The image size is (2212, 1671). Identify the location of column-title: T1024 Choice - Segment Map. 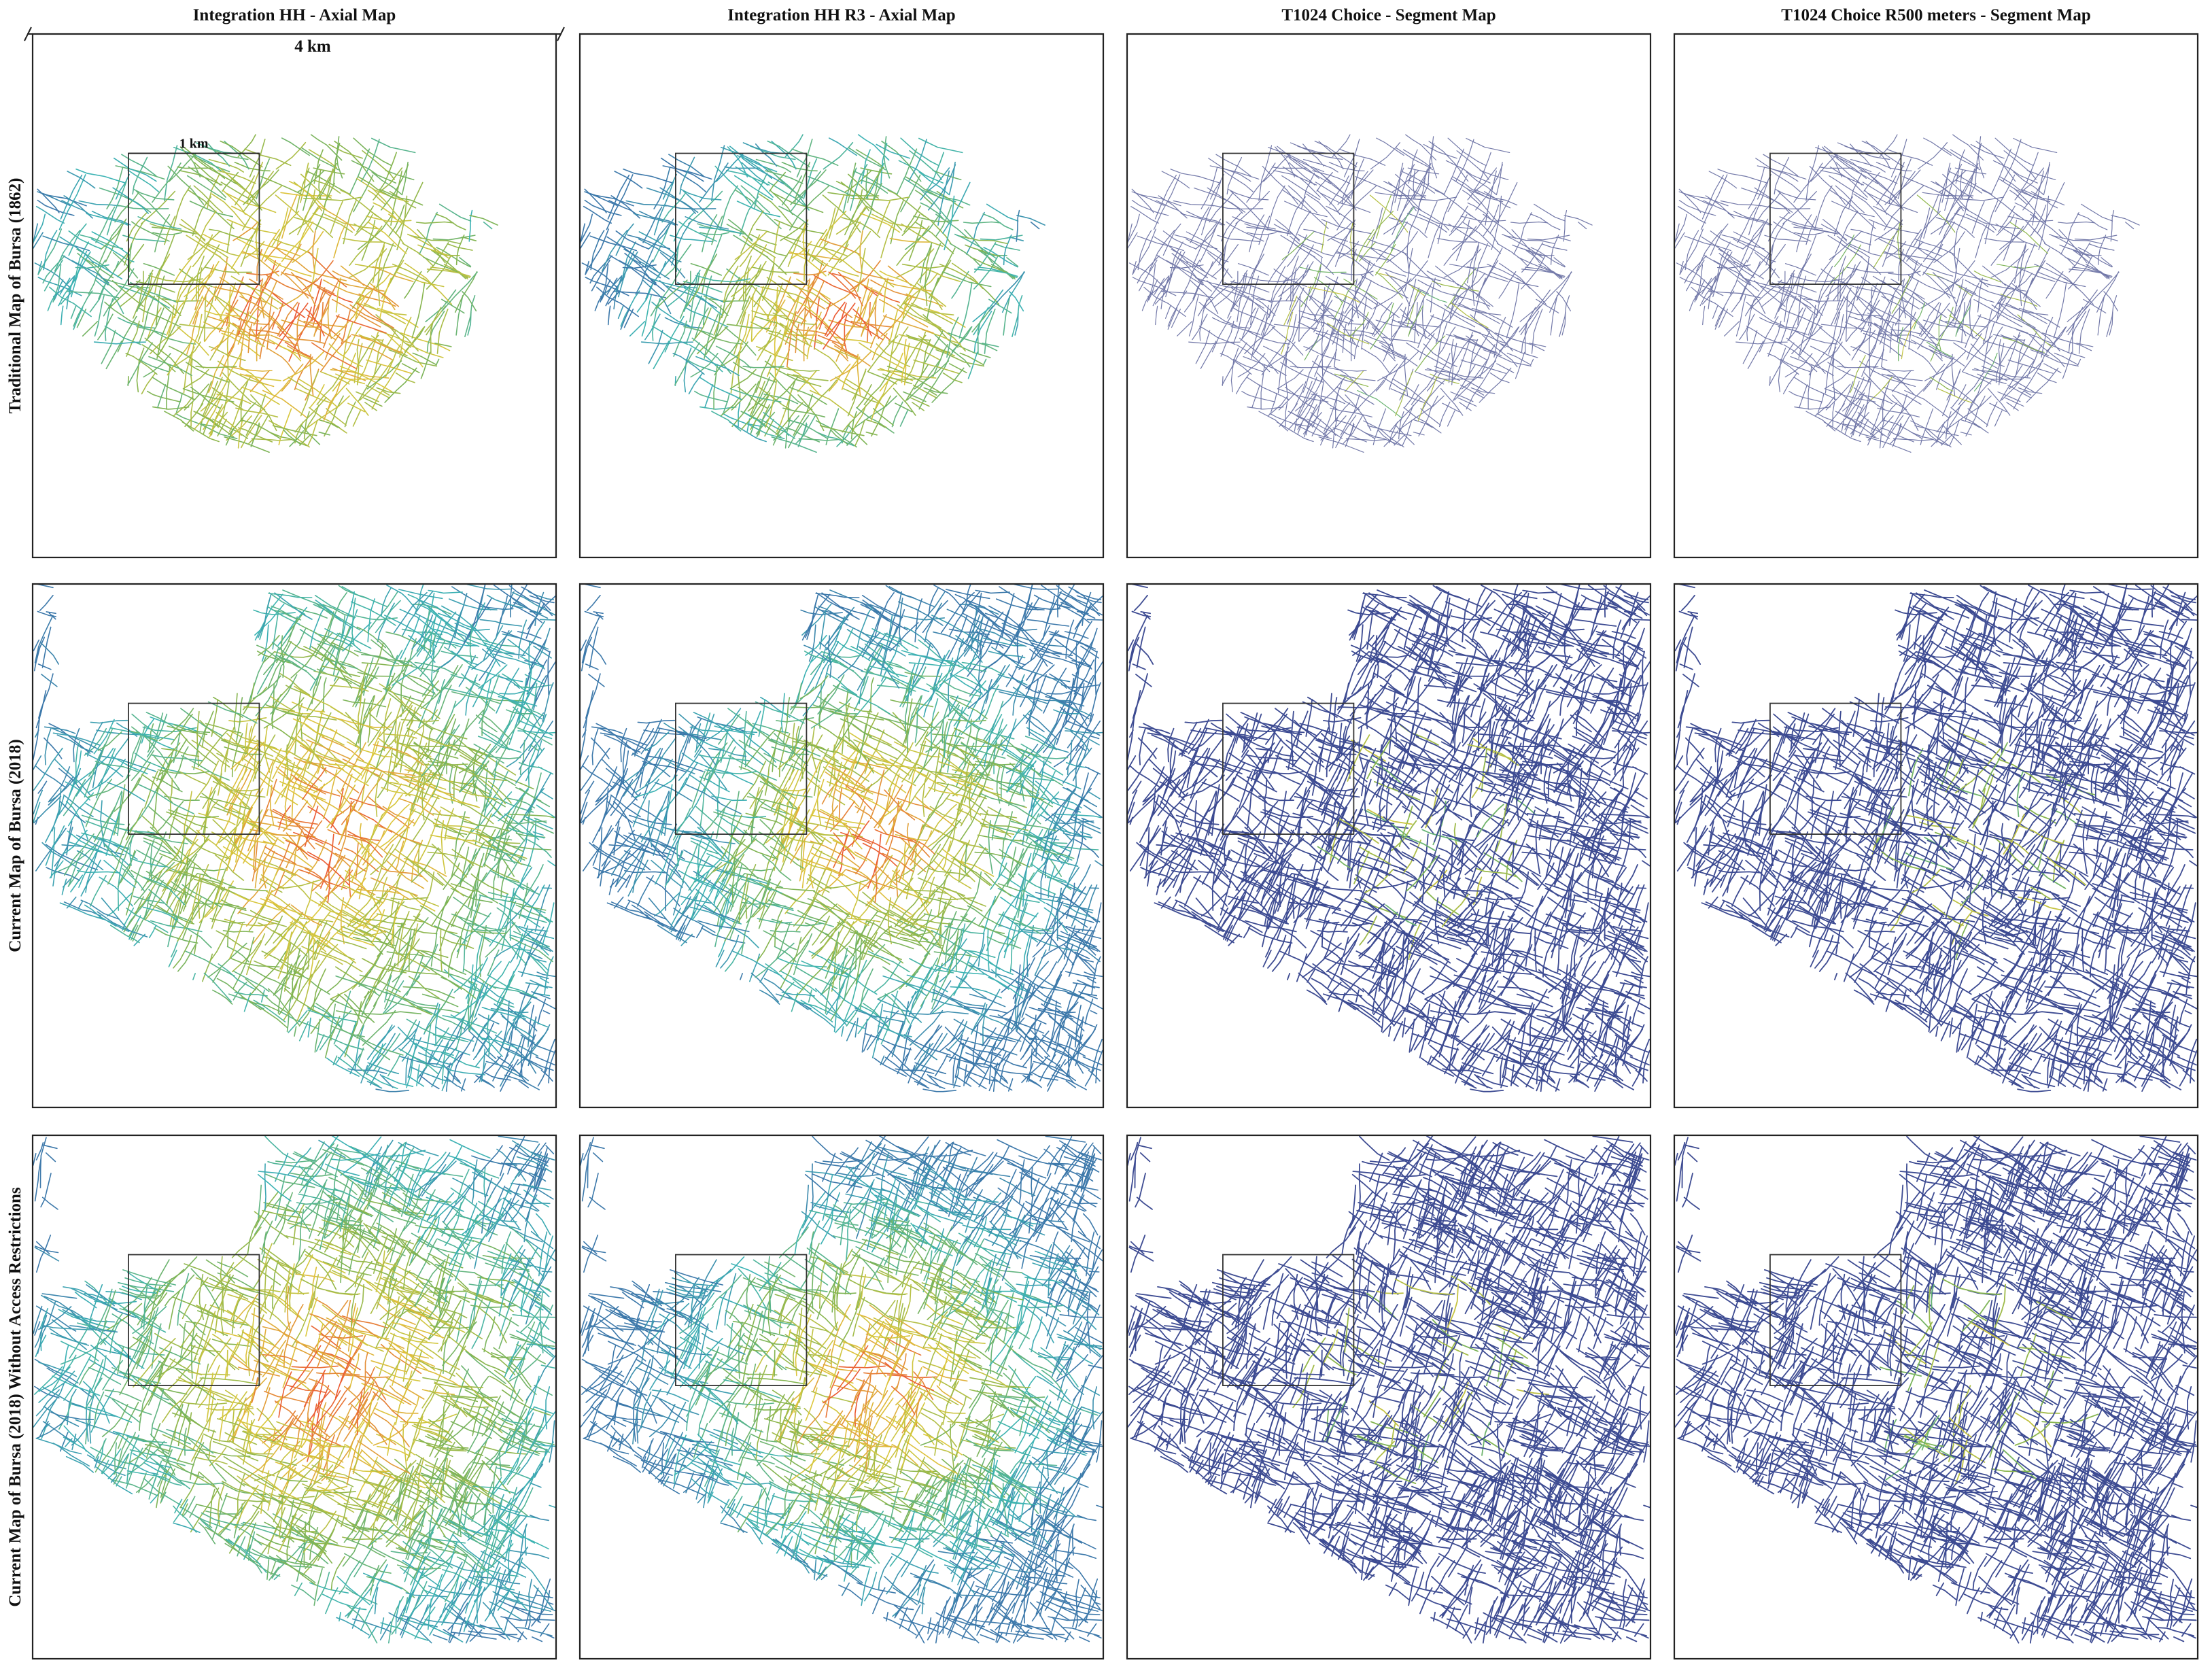
(1388, 15).